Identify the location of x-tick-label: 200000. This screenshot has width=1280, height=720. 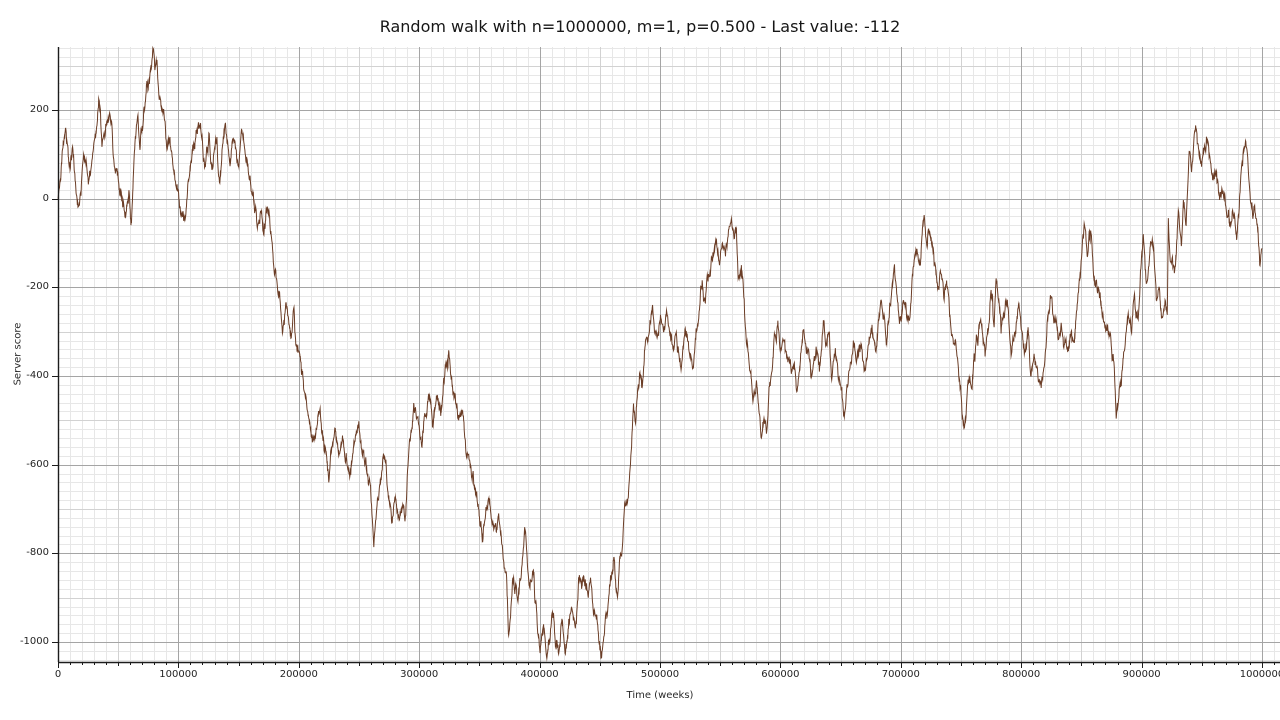
(298, 674).